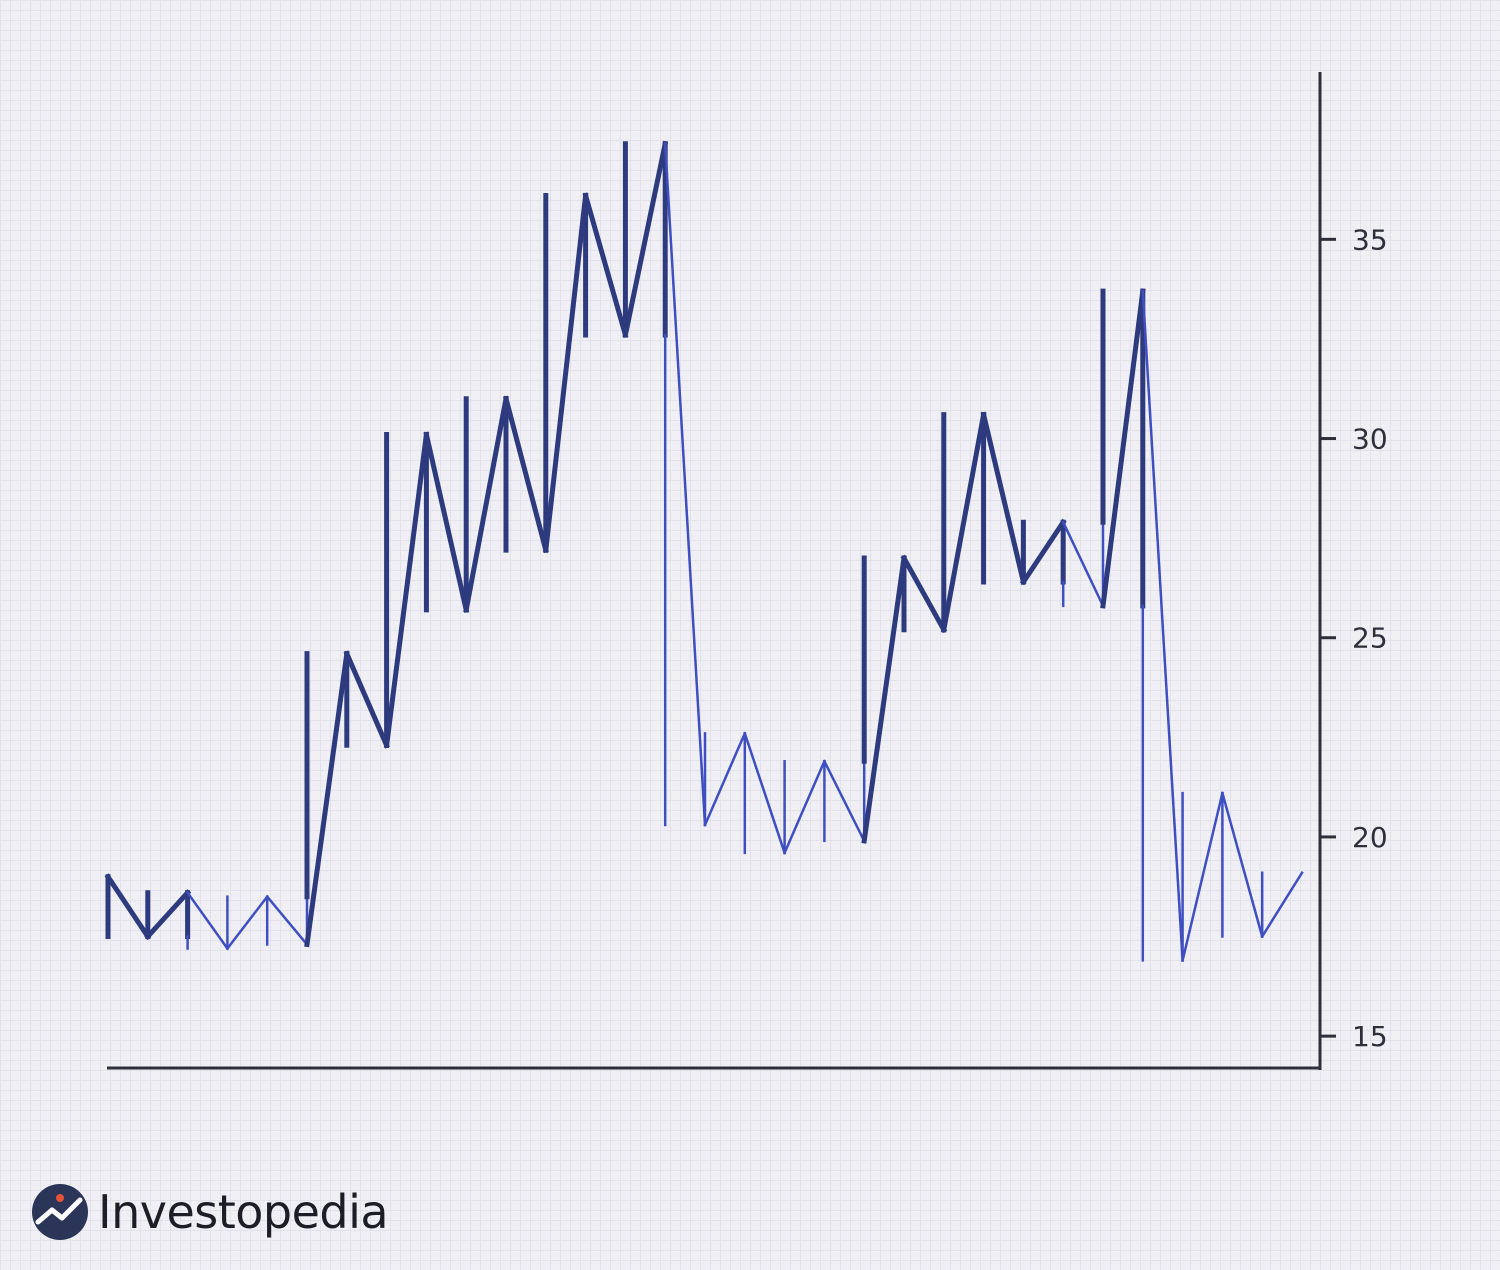 This screenshot has height=1270, width=1500. What do you see at coordinates (243, 1212) in the screenshot?
I see `logo-wordmark: Investopedia` at bounding box center [243, 1212].